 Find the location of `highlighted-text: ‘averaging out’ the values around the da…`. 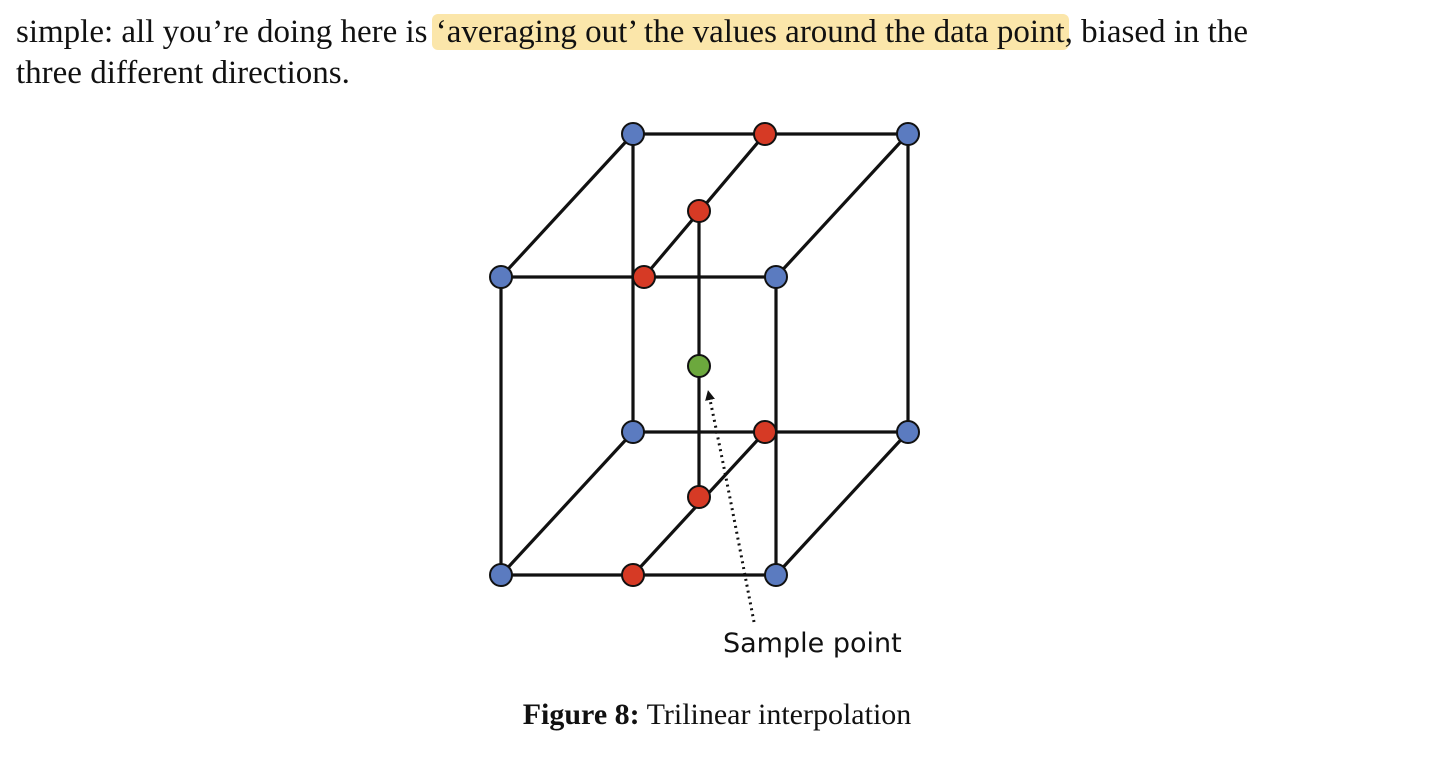

highlighted-text: ‘averaging out’ the values around the da… is located at coordinates (750, 32).